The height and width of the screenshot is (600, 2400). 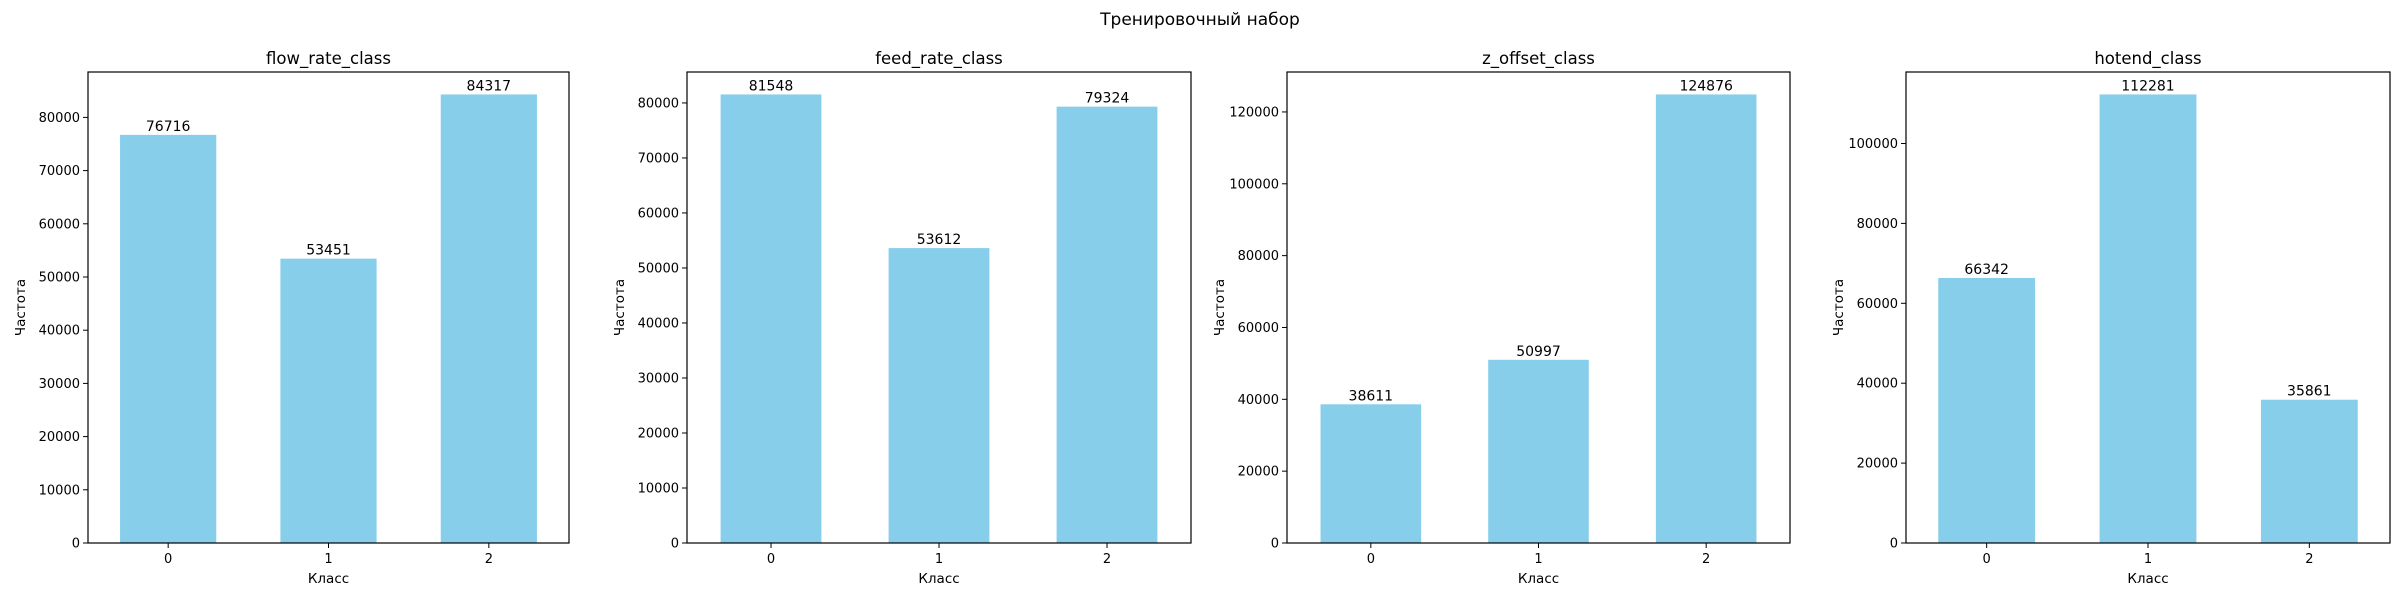 I want to click on chart-title: hotend_class, so click(x=2147, y=59).